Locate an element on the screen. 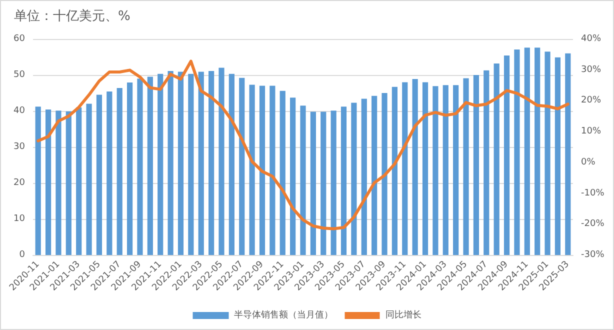 Image resolution: width=614 pixels, height=330 pixels. y-tick-label: 60 is located at coordinates (20, 39).